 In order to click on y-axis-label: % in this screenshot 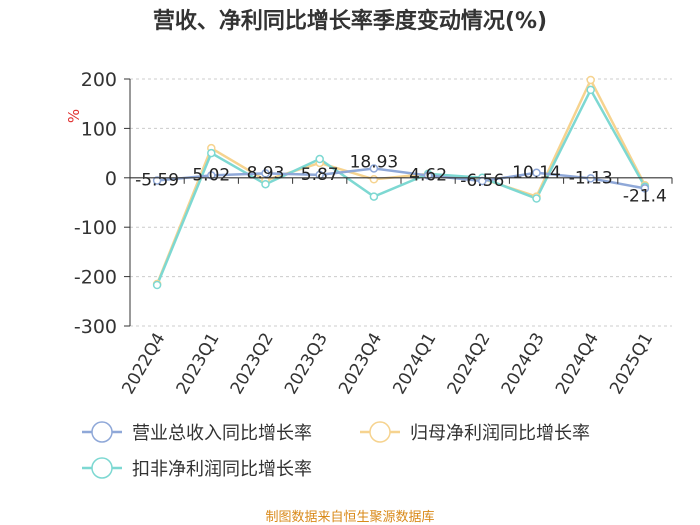, I will do `click(74, 116)`.